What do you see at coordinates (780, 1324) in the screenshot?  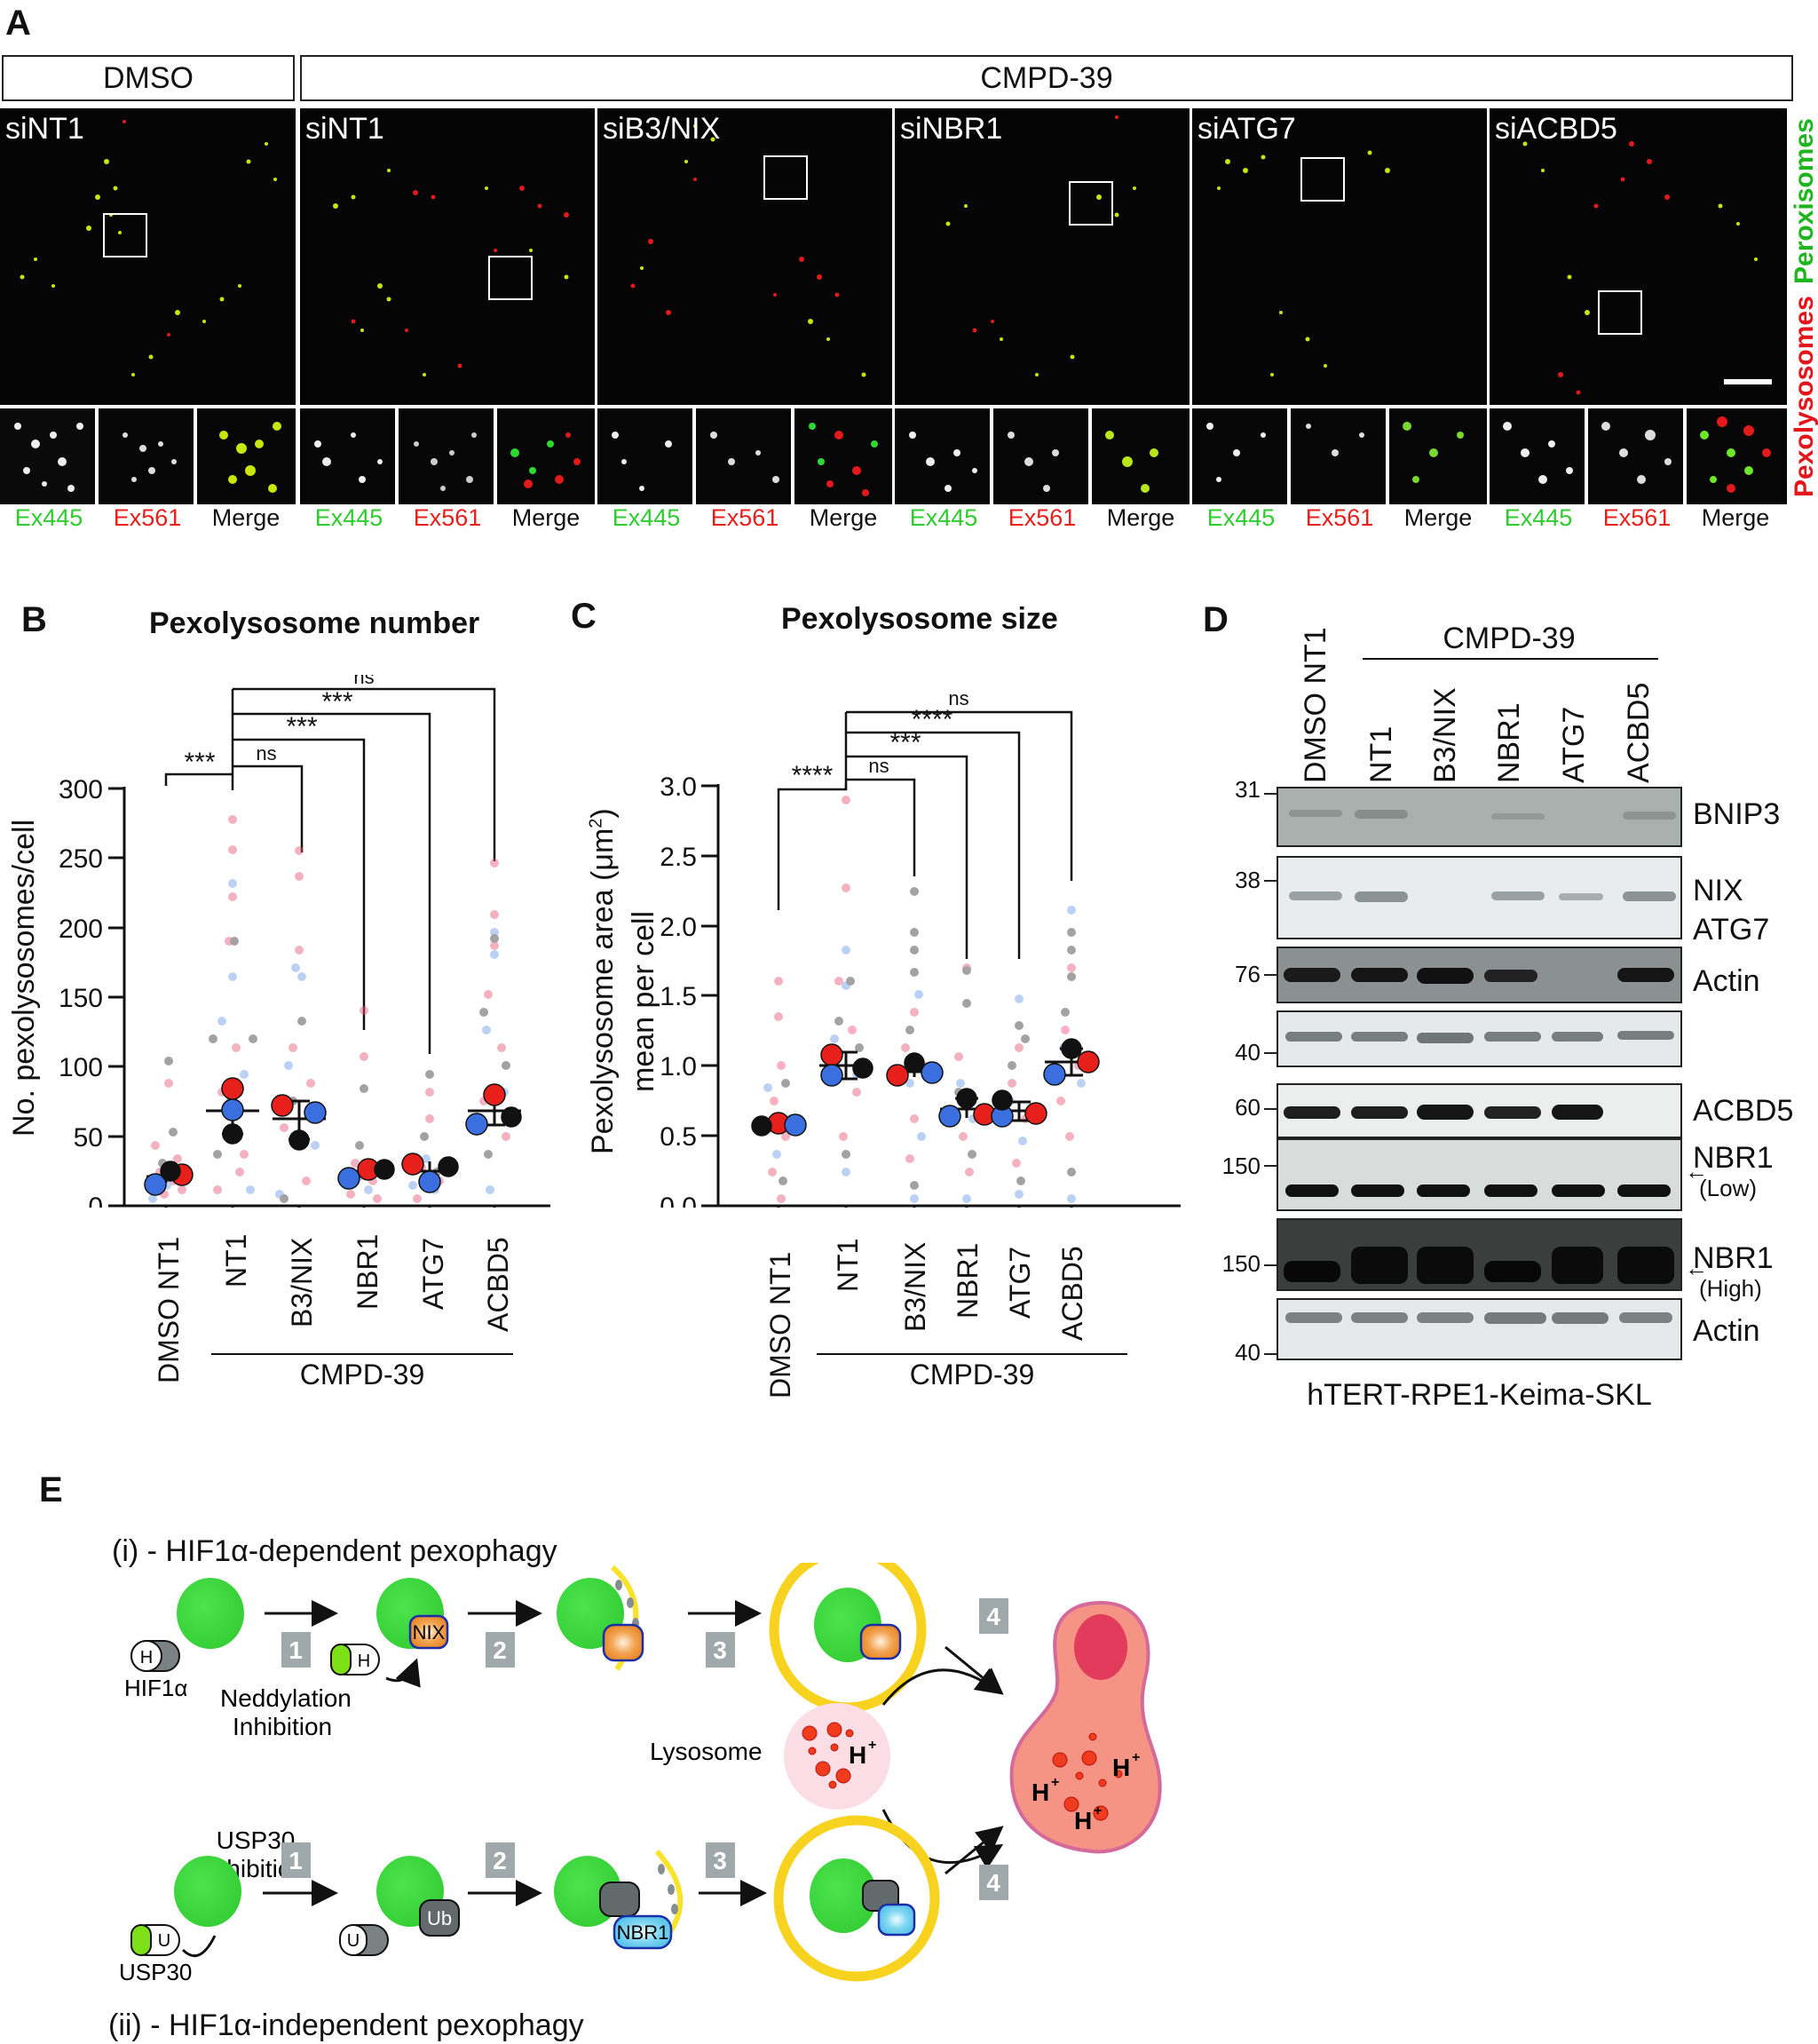 I see `chart-c-xtick: DMSO NT1` at bounding box center [780, 1324].